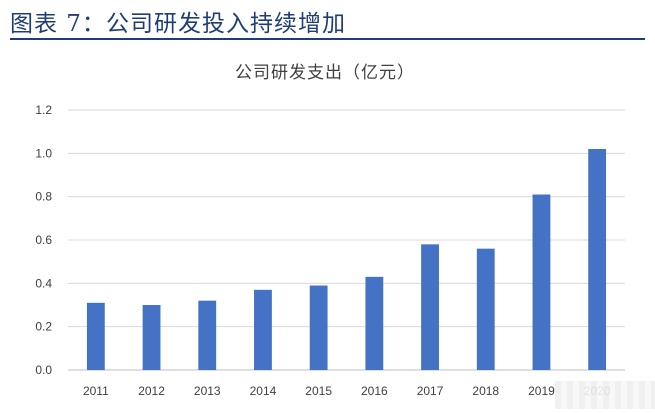 The height and width of the screenshot is (413, 655). What do you see at coordinates (207, 391) in the screenshot?
I see `x-tick-label: 2013` at bounding box center [207, 391].